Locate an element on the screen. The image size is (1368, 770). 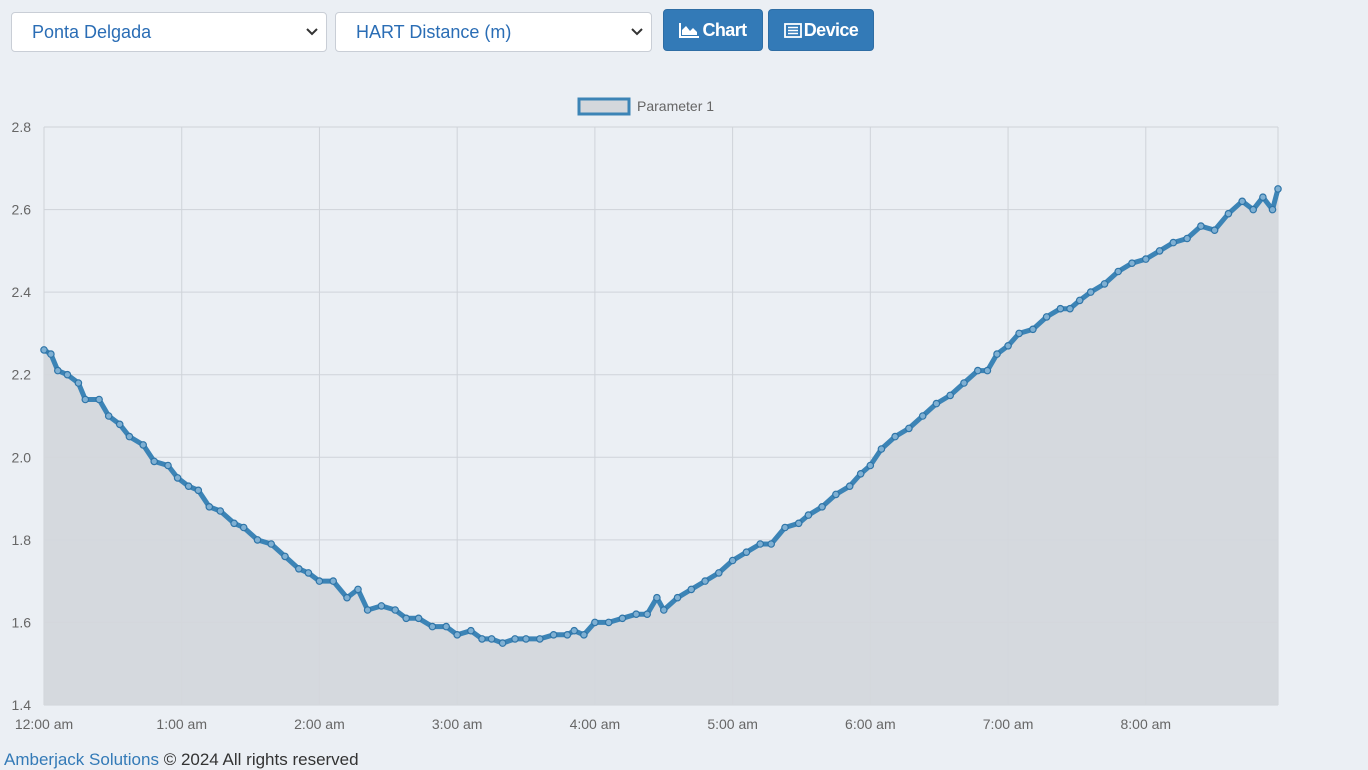
chart-button-label: Chart is located at coordinates (724, 29).